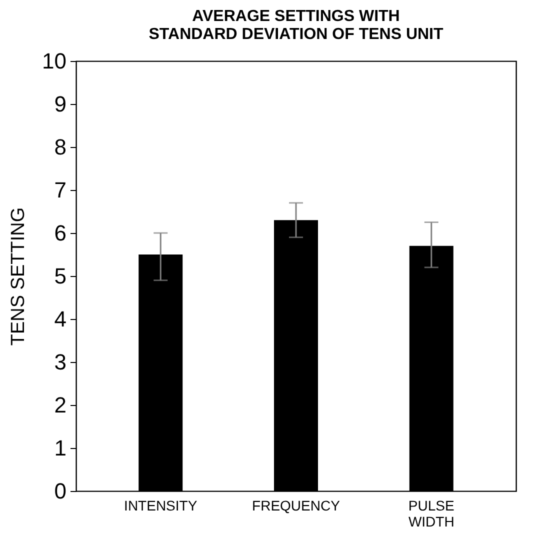  I want to click on y-tick-label: 4, so click(60, 319).